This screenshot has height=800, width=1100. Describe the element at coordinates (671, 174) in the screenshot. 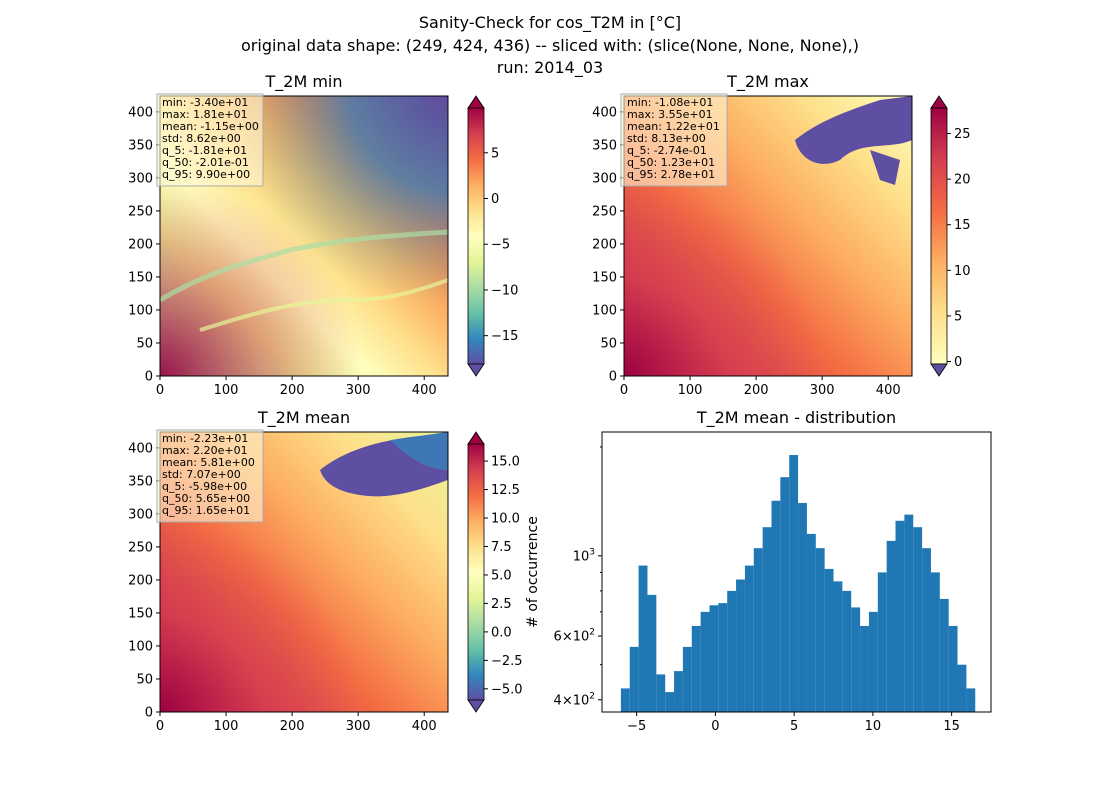

I see `stat-line: q_95: 2.78e+01` at that location.